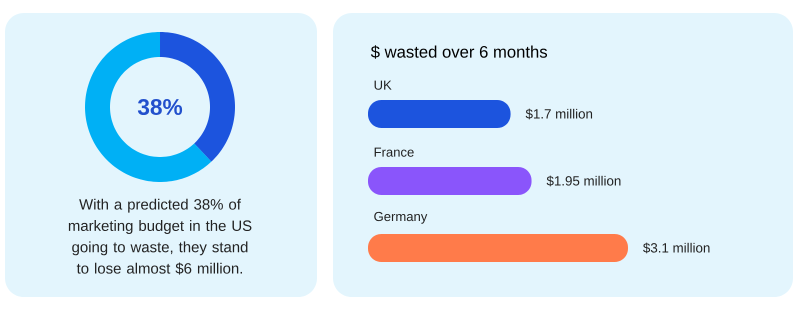  What do you see at coordinates (459, 52) in the screenshot?
I see `chart-title: $ wasted over 6 months` at bounding box center [459, 52].